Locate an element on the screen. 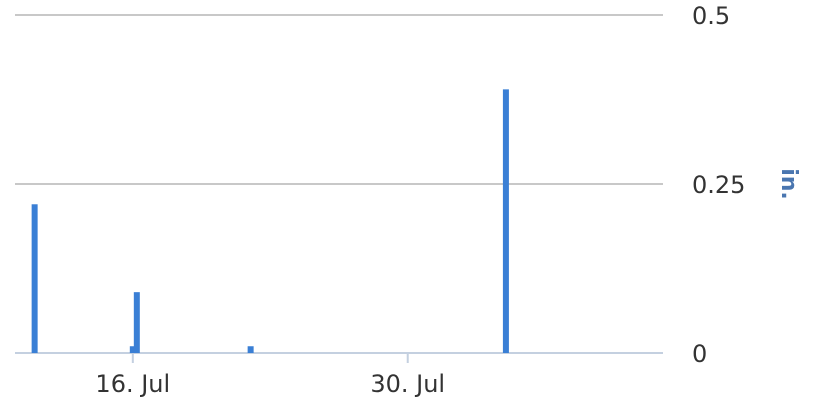  y-tick-label: 0 is located at coordinates (699, 354).